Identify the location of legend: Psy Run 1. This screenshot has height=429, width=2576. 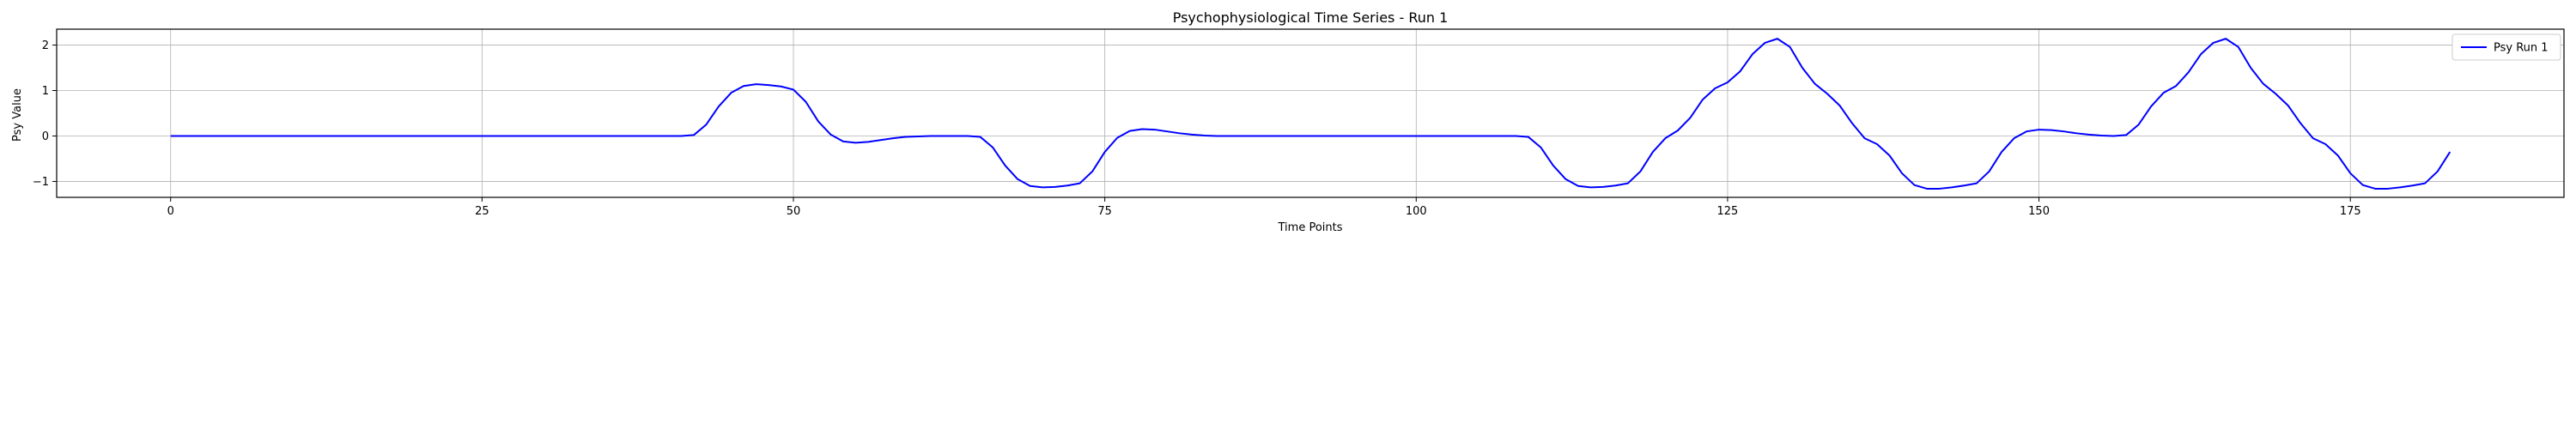
(2506, 47).